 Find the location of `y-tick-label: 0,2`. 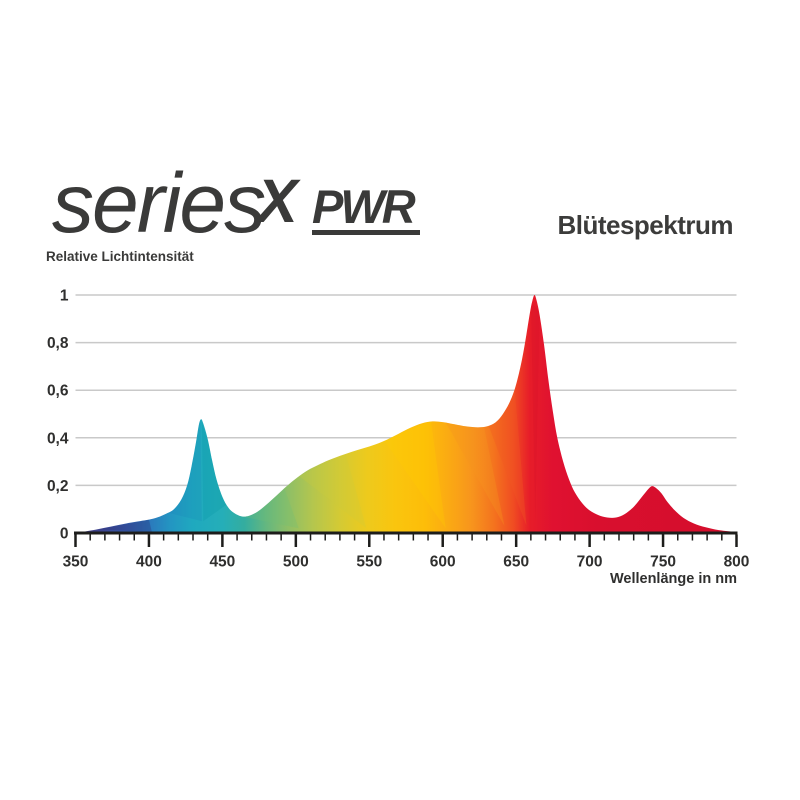

y-tick-label: 0,2 is located at coordinates (58, 486).